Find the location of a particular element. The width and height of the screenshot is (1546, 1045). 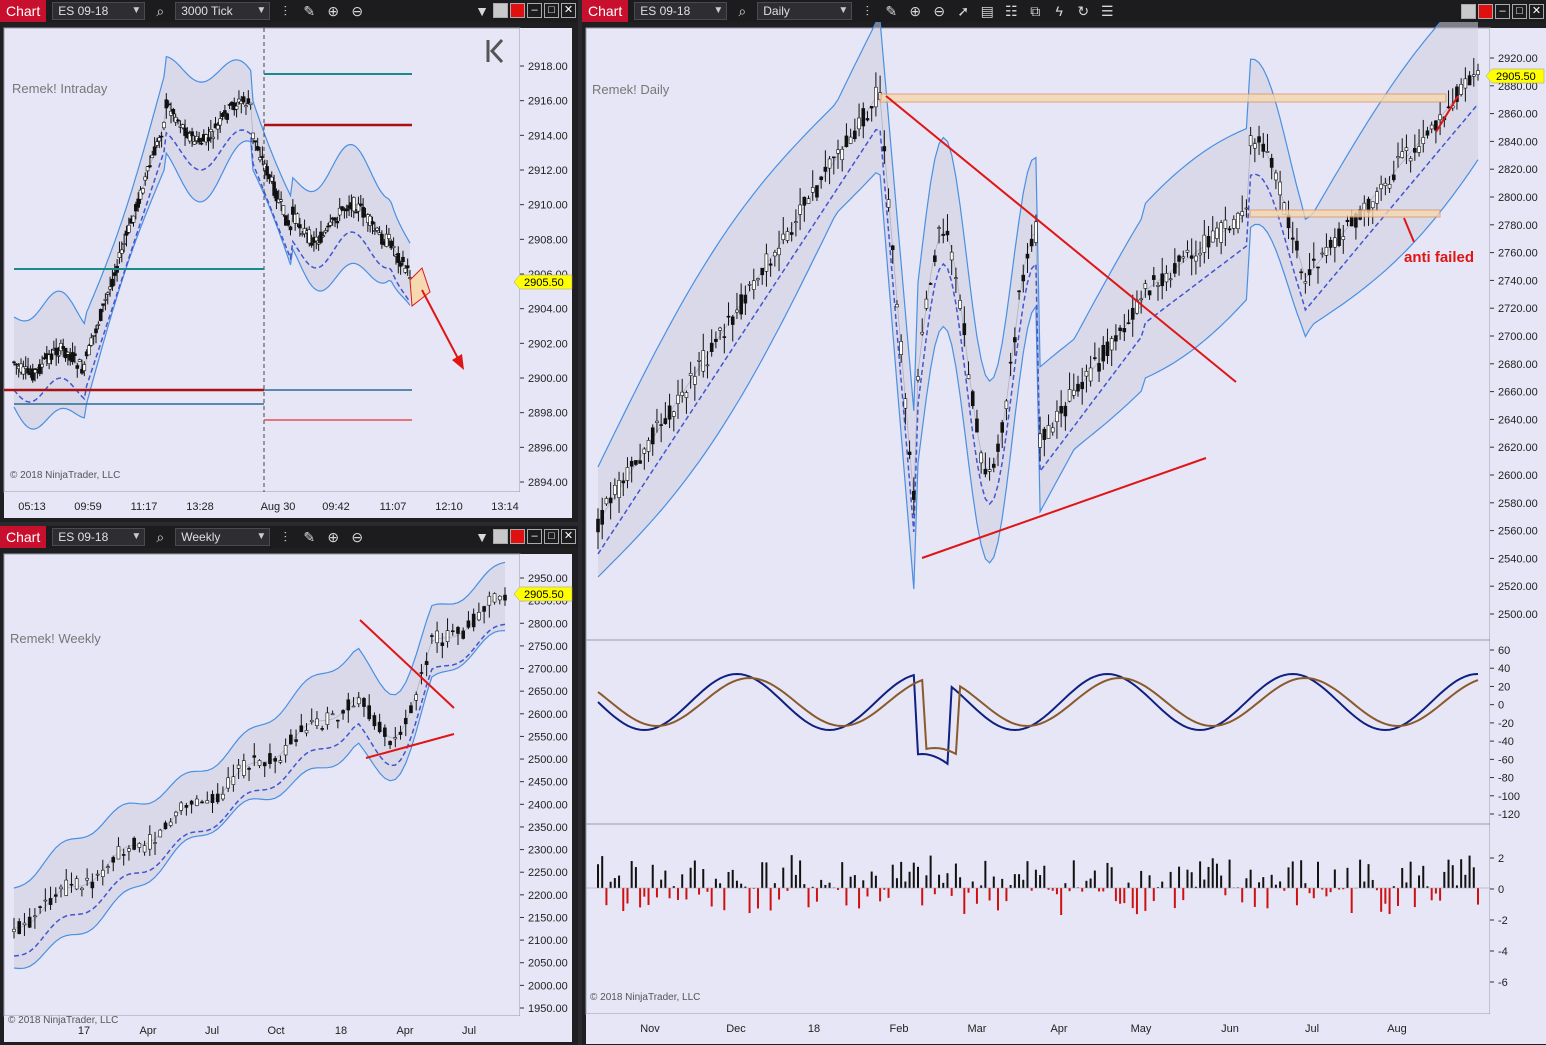

weekly-y-tick-label: 2200.00 is located at coordinates (548, 896).